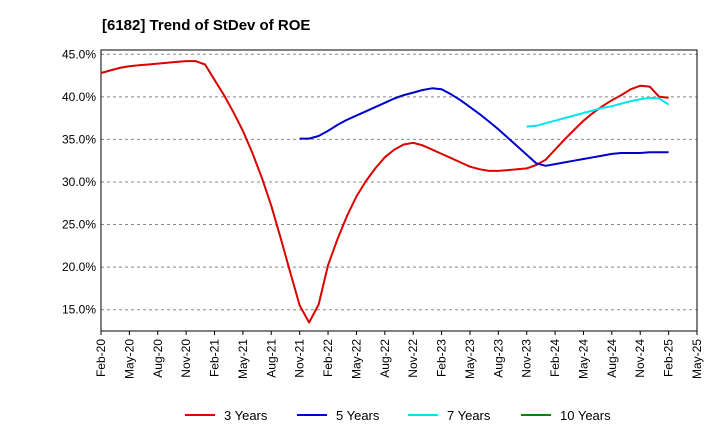 The width and height of the screenshot is (720, 440). What do you see at coordinates (79, 267) in the screenshot?
I see `y-tick-label: 20.0%` at bounding box center [79, 267].